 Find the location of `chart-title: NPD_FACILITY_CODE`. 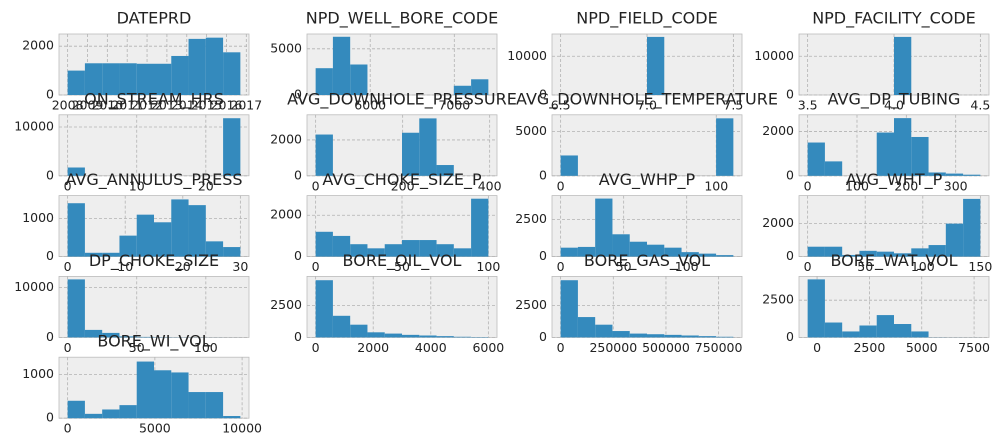

chart-title: NPD_FACILITY_CODE is located at coordinates (894, 19).